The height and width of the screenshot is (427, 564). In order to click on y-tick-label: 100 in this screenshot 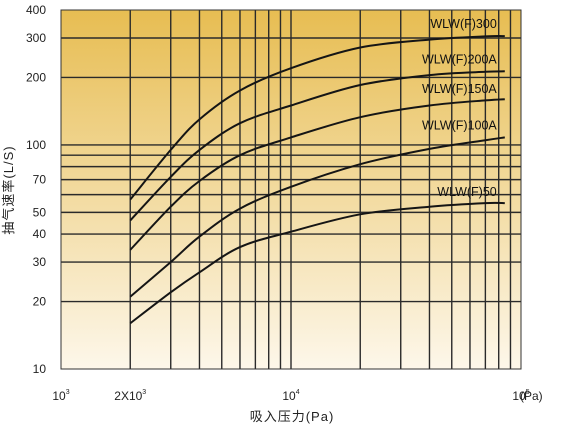, I will do `click(36, 145)`.